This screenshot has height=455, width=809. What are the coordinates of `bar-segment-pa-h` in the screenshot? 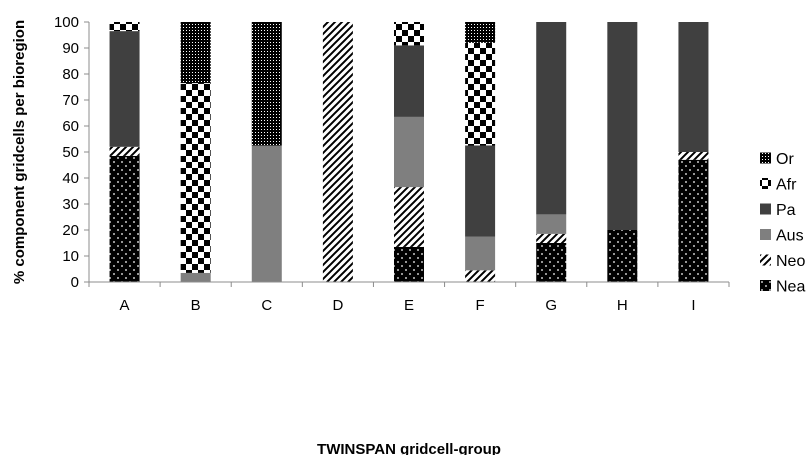 It's located at (622, 126).